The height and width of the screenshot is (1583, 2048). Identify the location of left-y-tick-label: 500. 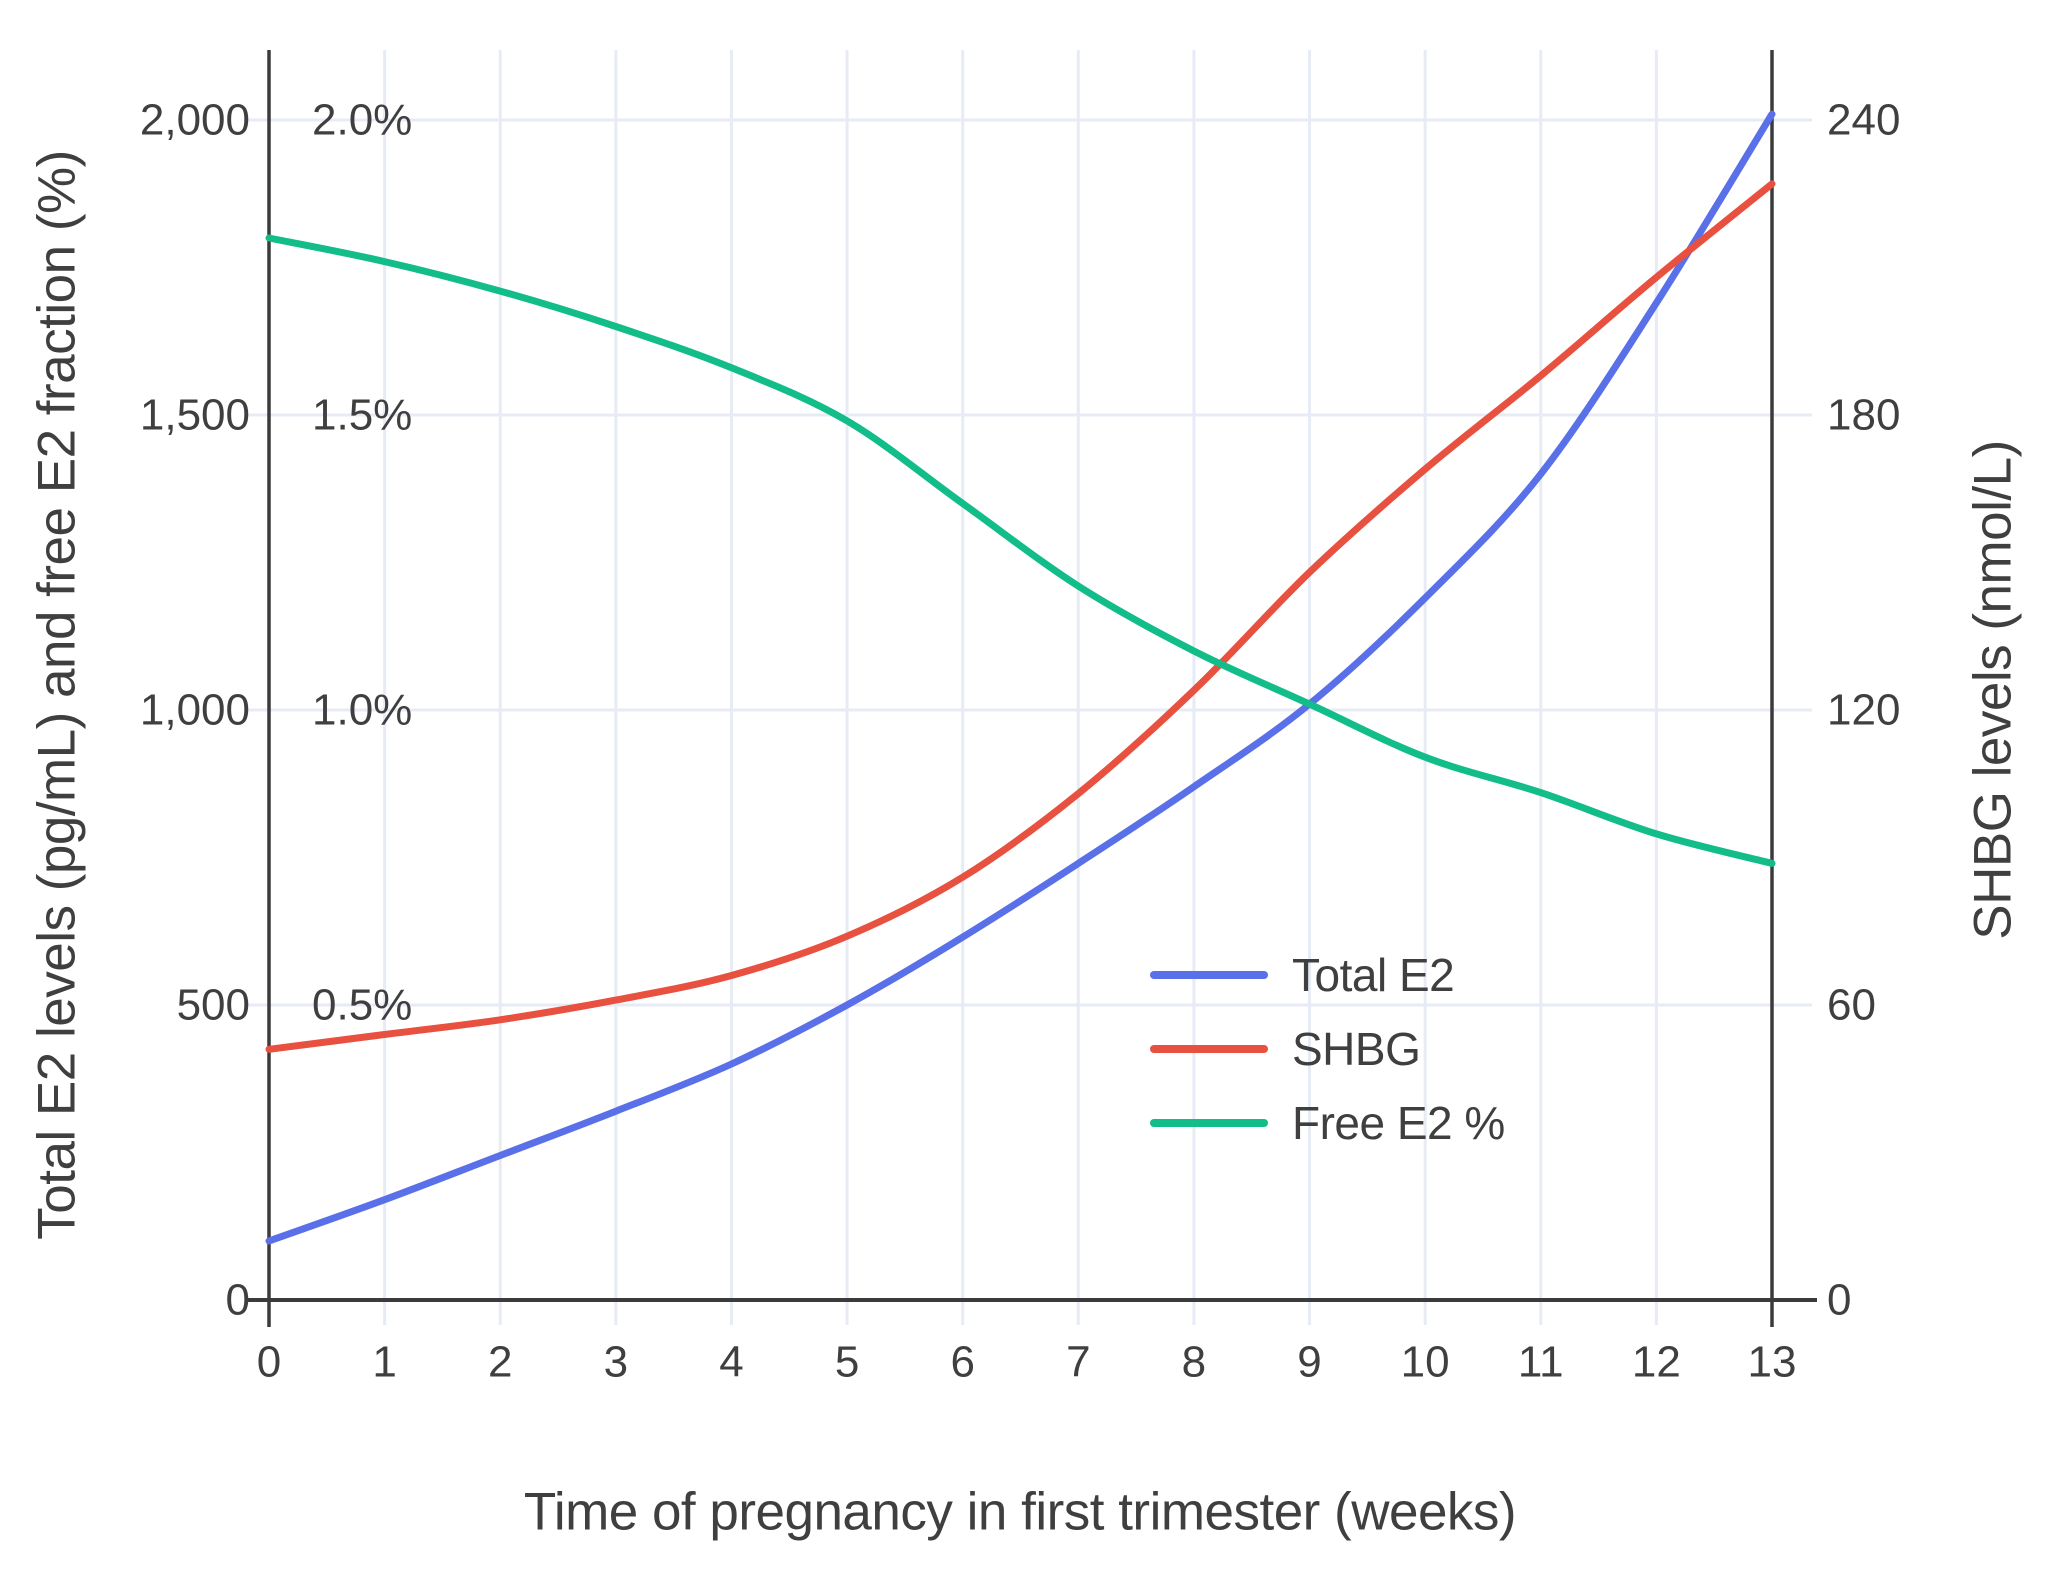
(213, 1005).